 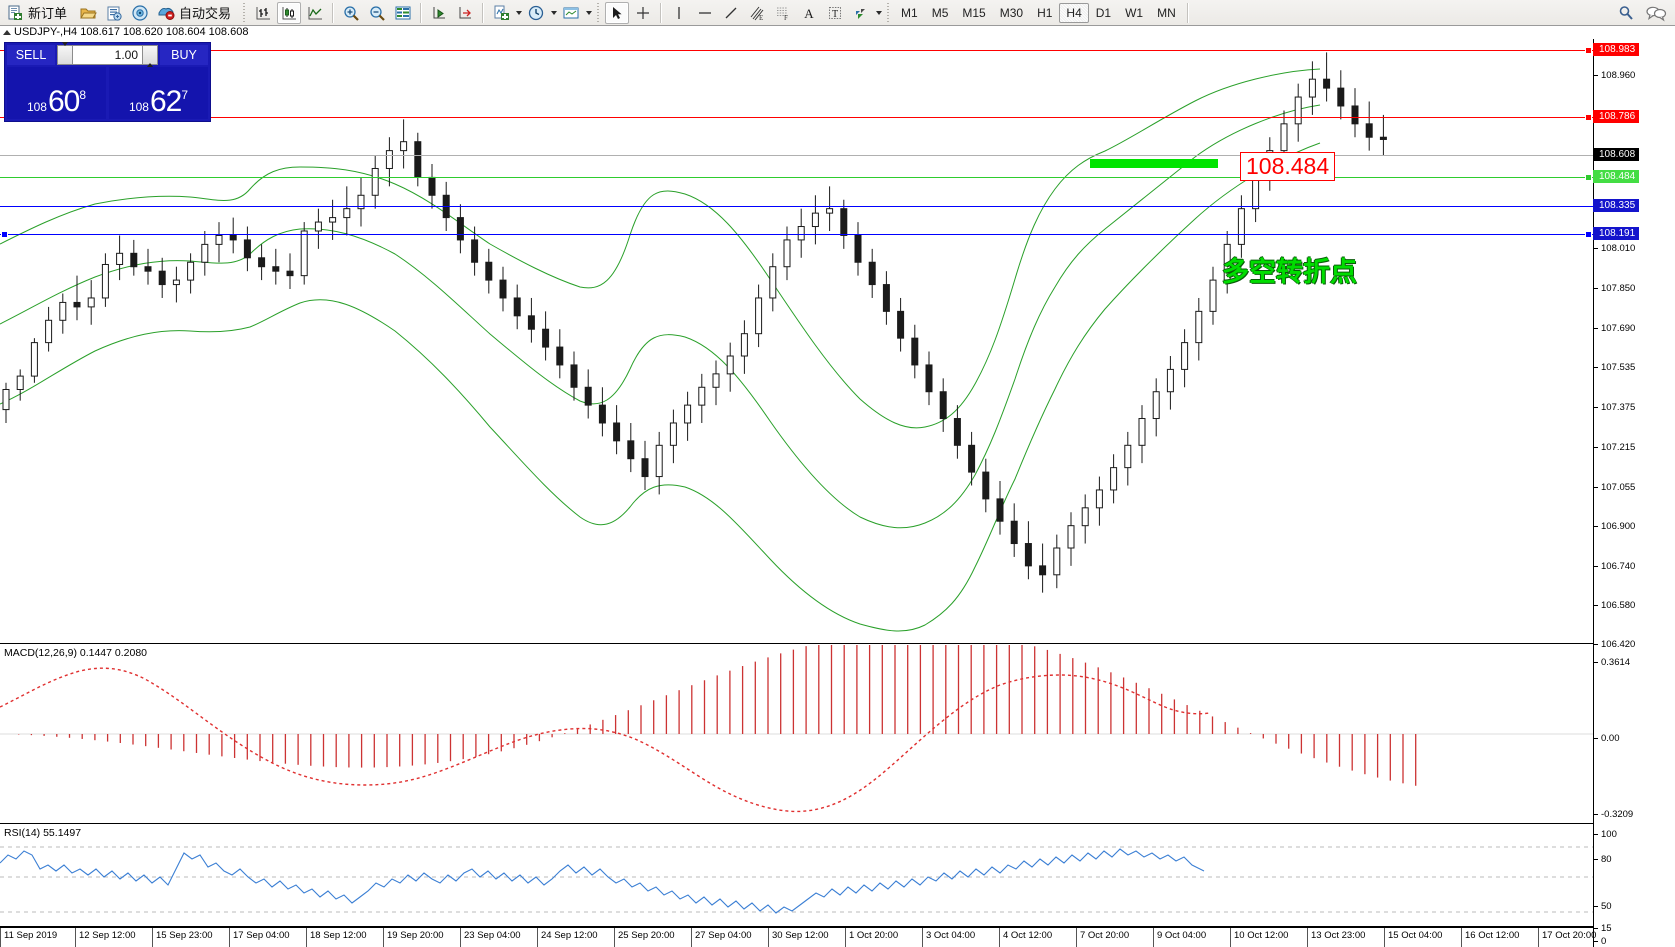 I want to click on volume-decrement-button, so click(x=65, y=55).